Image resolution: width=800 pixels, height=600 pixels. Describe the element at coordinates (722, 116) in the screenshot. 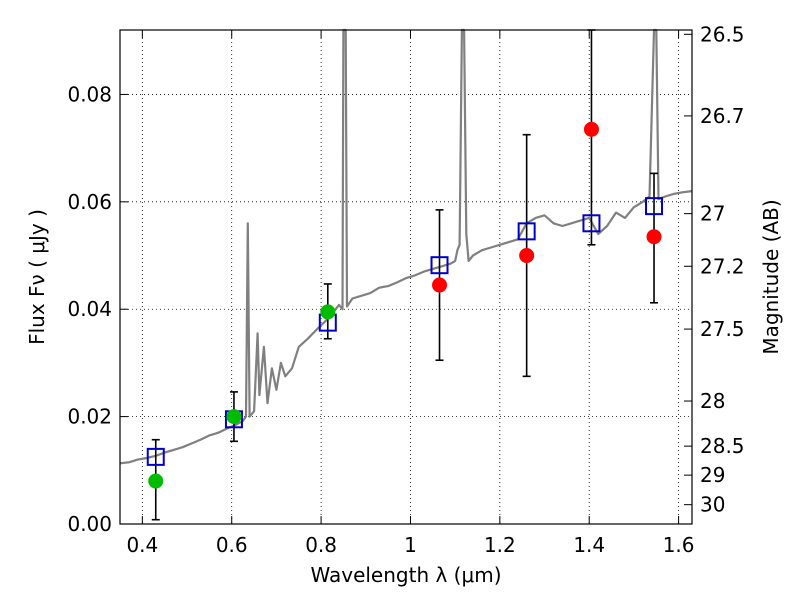

I see `y2-tick-label: 26.7` at that location.